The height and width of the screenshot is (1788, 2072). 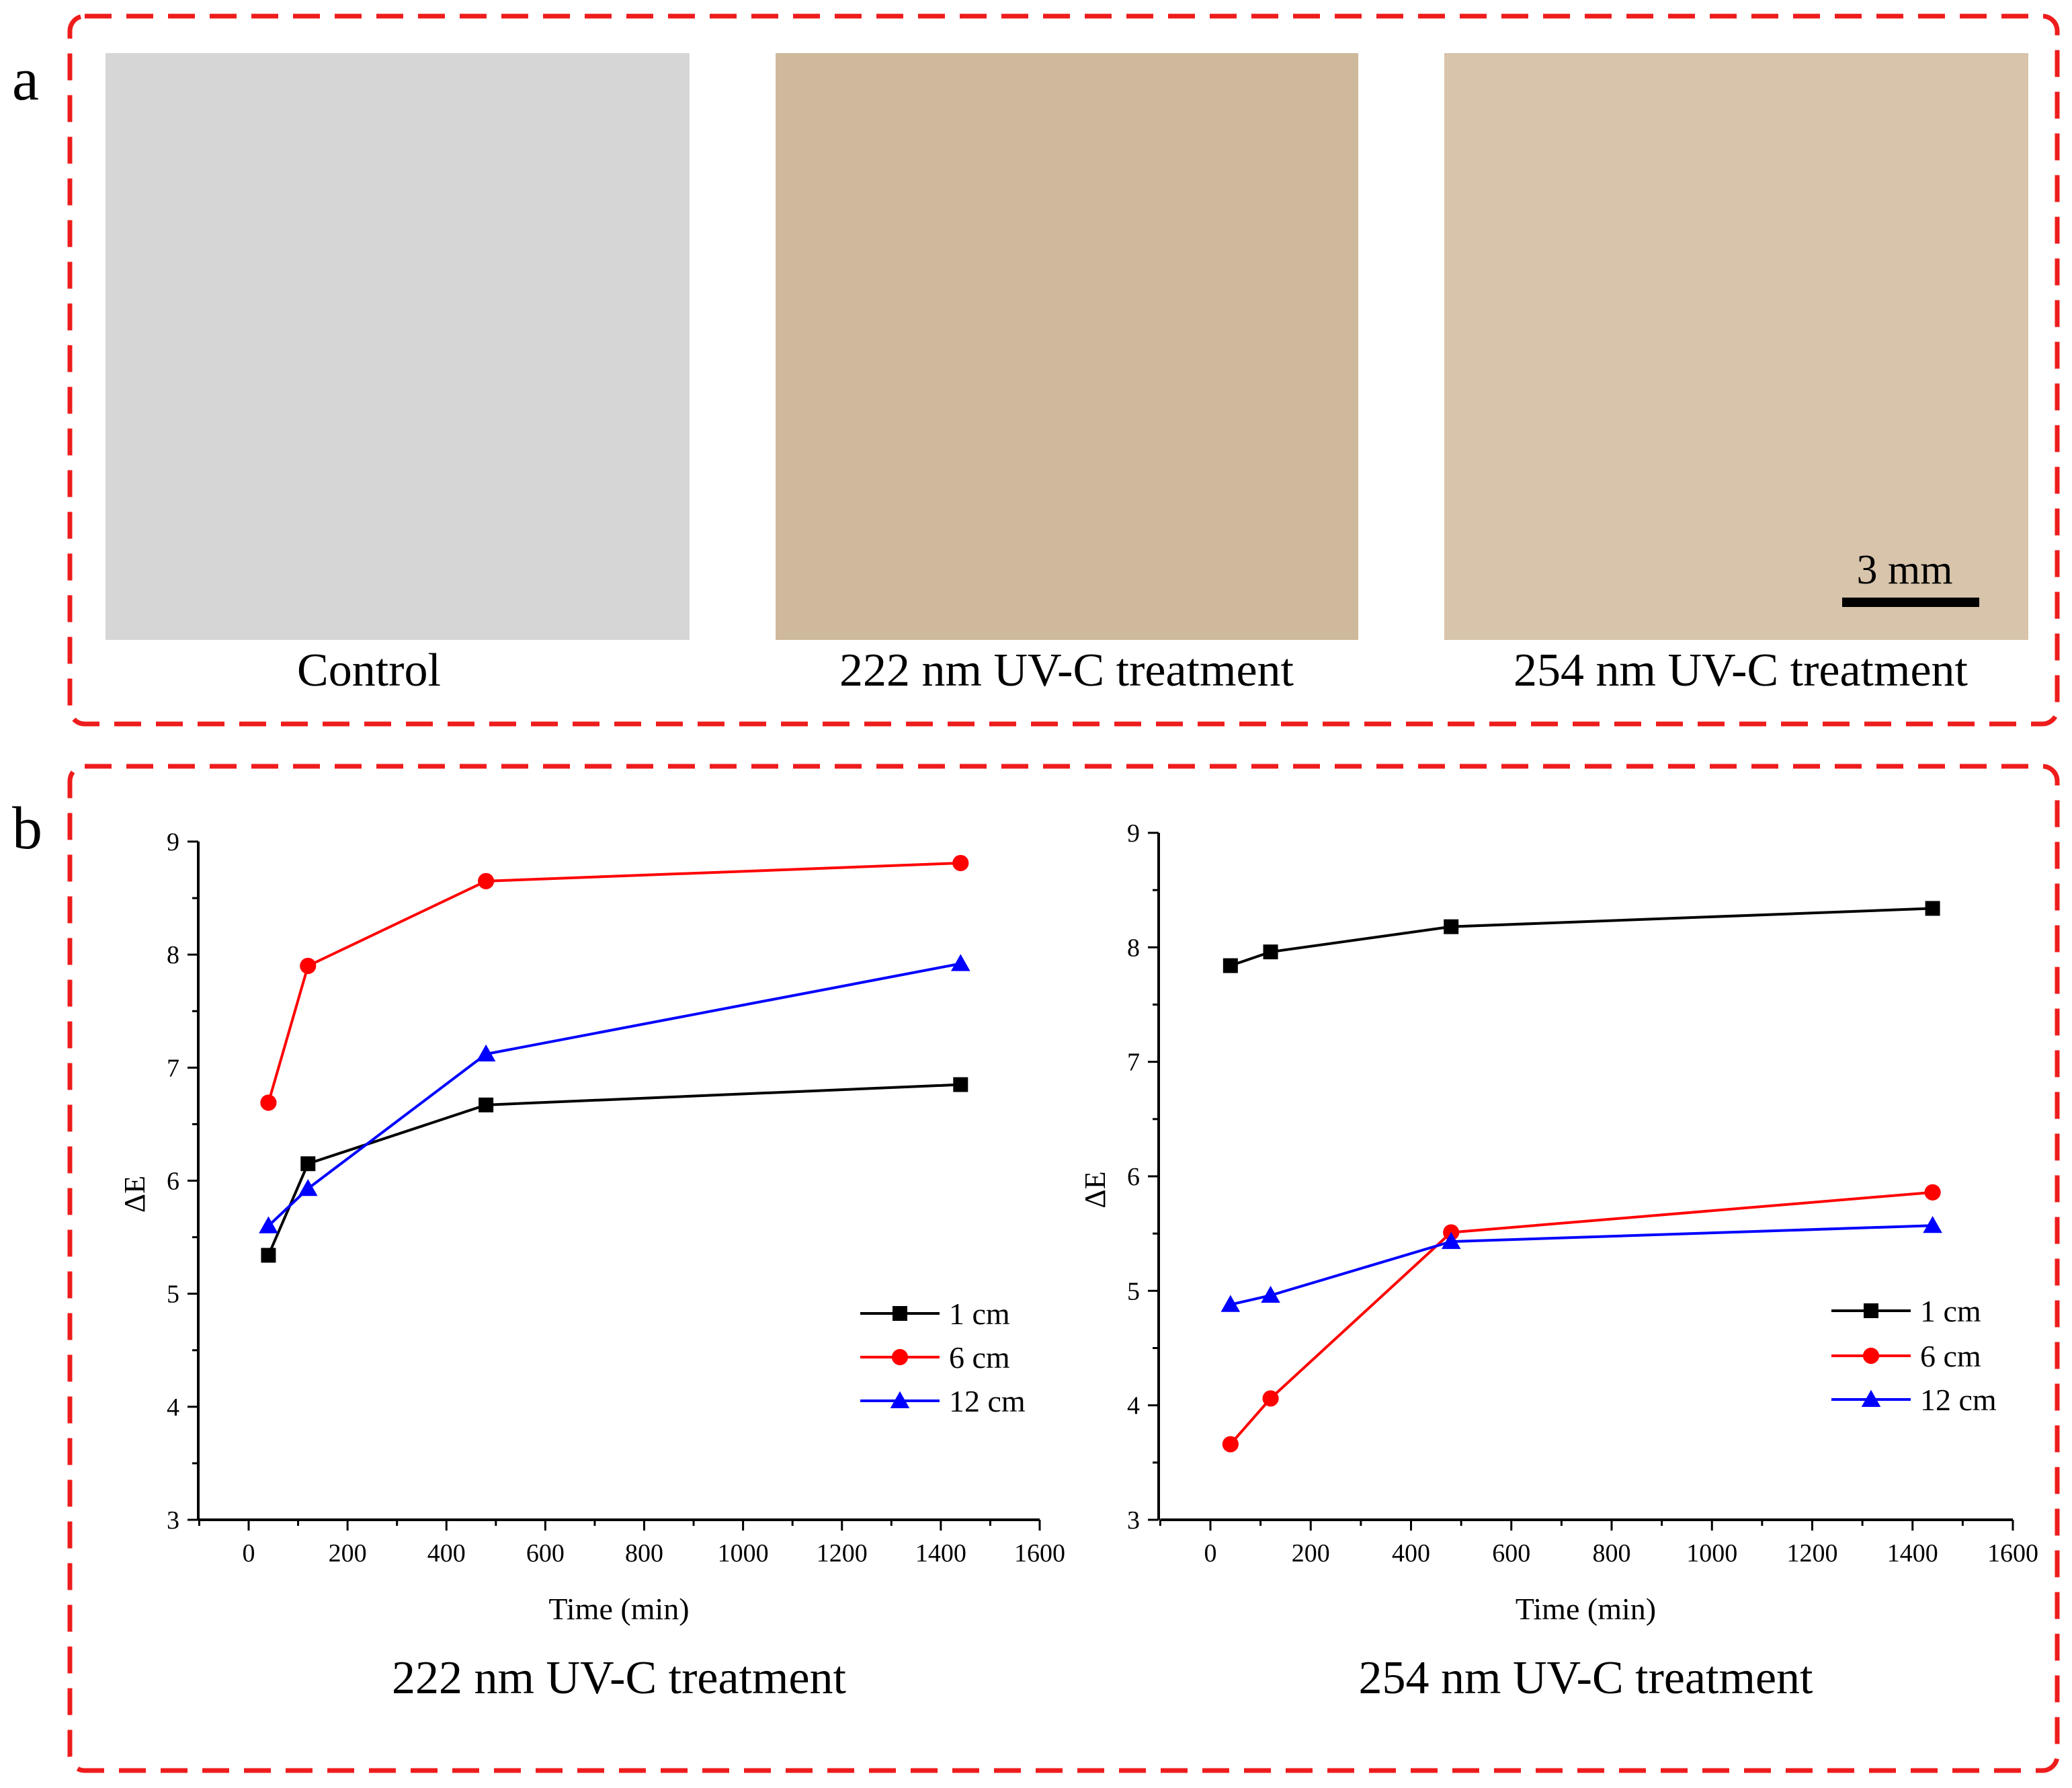 I want to click on chart-title: 222 nm UV-C treatment, so click(x=619, y=1678).